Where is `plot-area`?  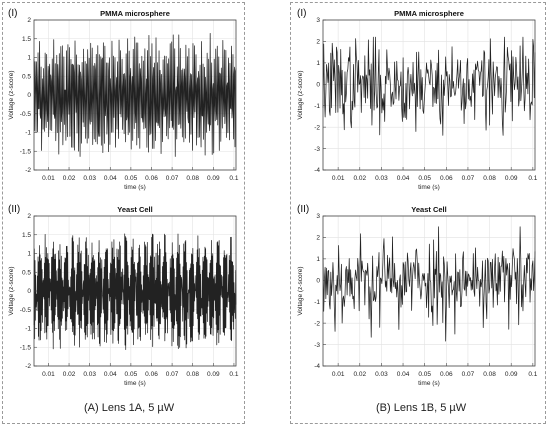 plot-area is located at coordinates (429, 95).